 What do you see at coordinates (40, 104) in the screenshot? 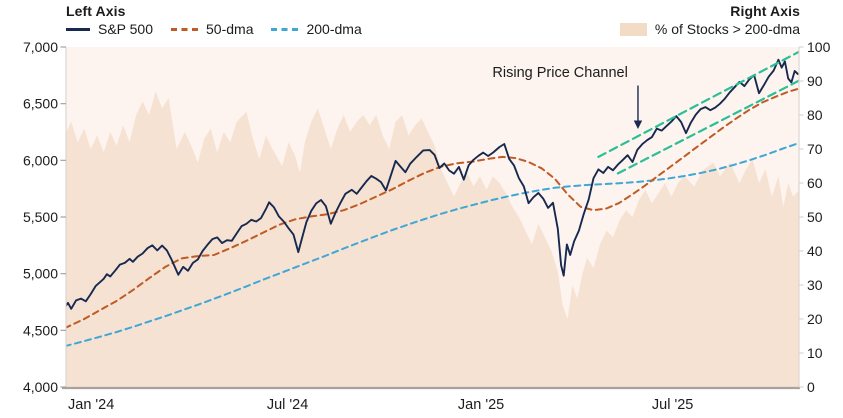
I see `left-axis-tick-label: 6,500` at bounding box center [40, 104].